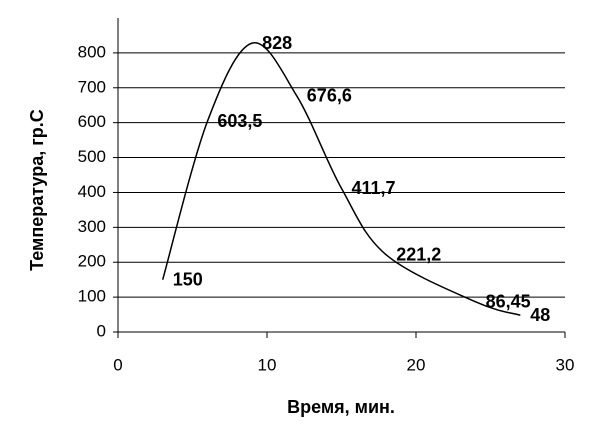  What do you see at coordinates (374, 188) in the screenshot?
I see `data-label: 411,7` at bounding box center [374, 188].